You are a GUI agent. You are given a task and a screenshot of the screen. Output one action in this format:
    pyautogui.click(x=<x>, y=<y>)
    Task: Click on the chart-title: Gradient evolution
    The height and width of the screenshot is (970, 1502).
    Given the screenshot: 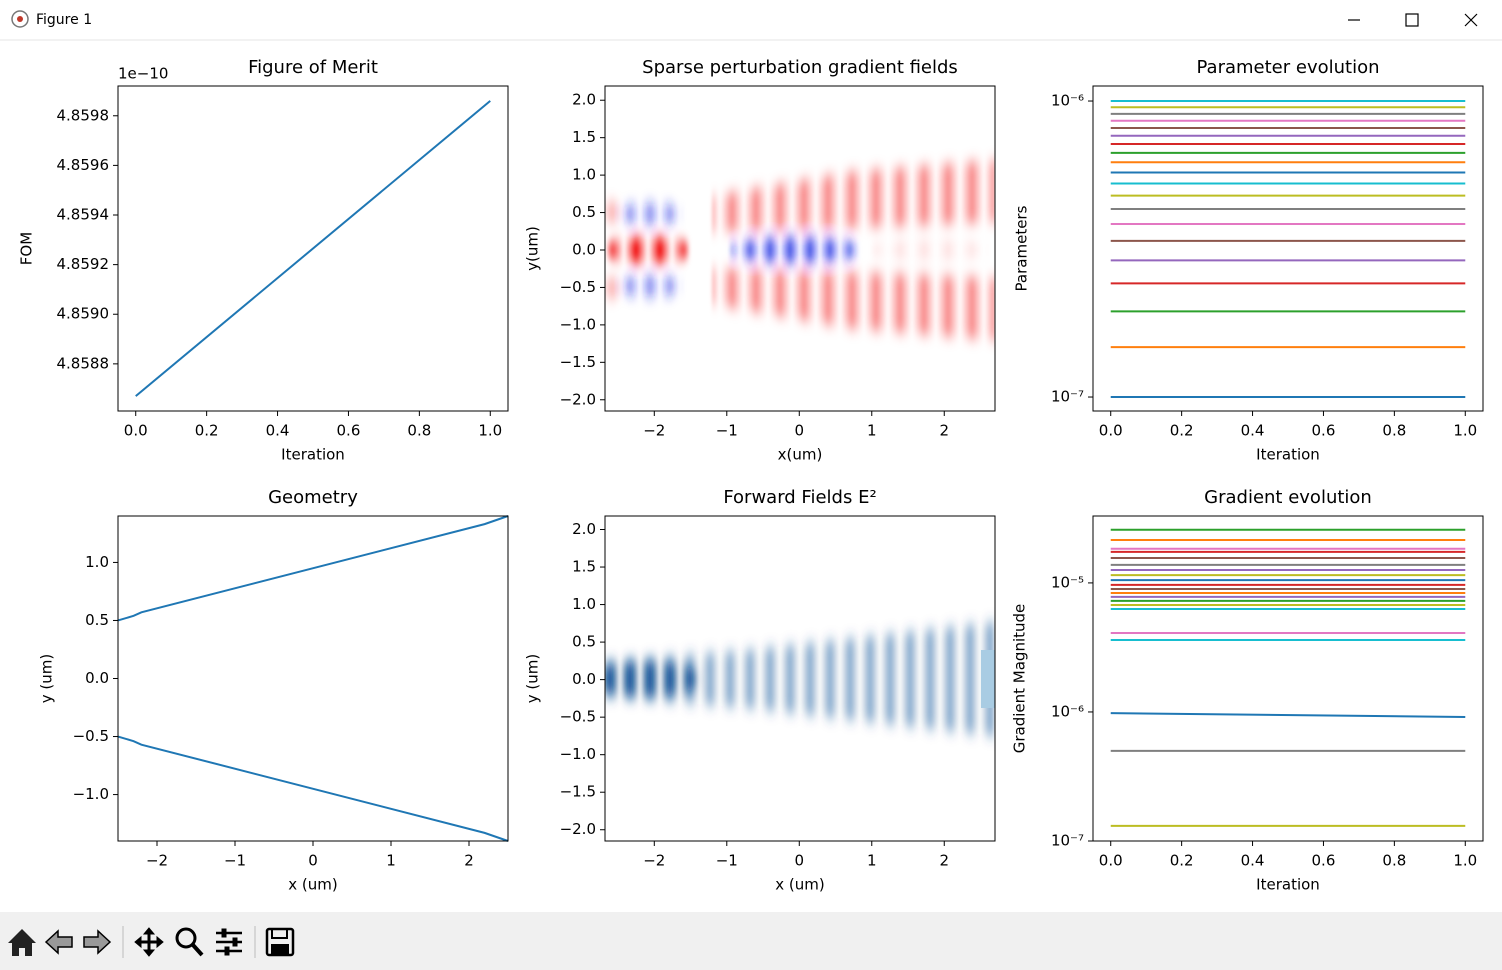 What is the action you would take?
    pyautogui.click(x=1288, y=497)
    